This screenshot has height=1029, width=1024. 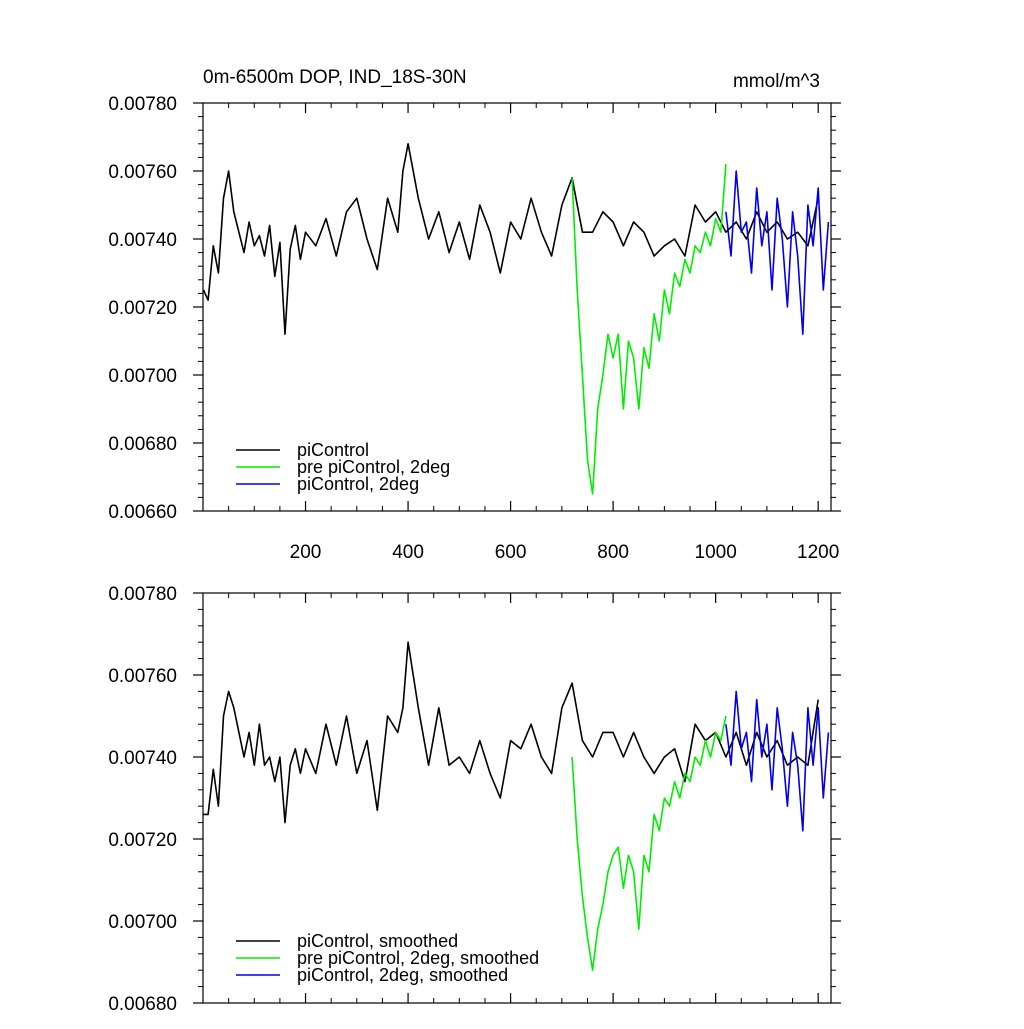 What do you see at coordinates (335, 77) in the screenshot?
I see `chart-title: 0m-6500m DOP, IND_18S-30N` at bounding box center [335, 77].